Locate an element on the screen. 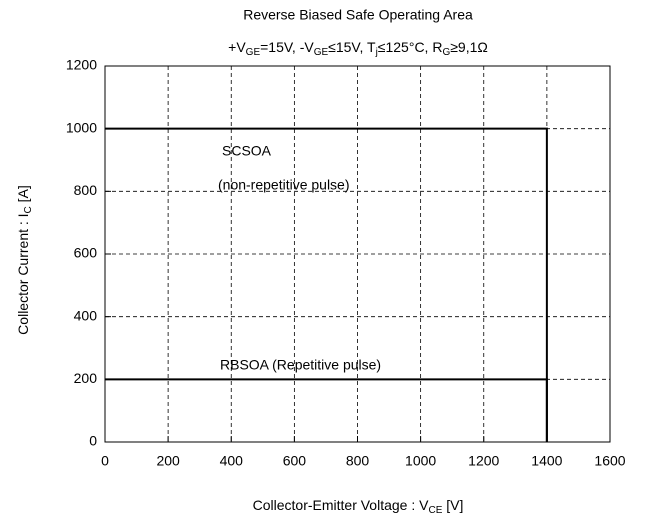  chart-subtitle-part: +V is located at coordinates (237, 47).